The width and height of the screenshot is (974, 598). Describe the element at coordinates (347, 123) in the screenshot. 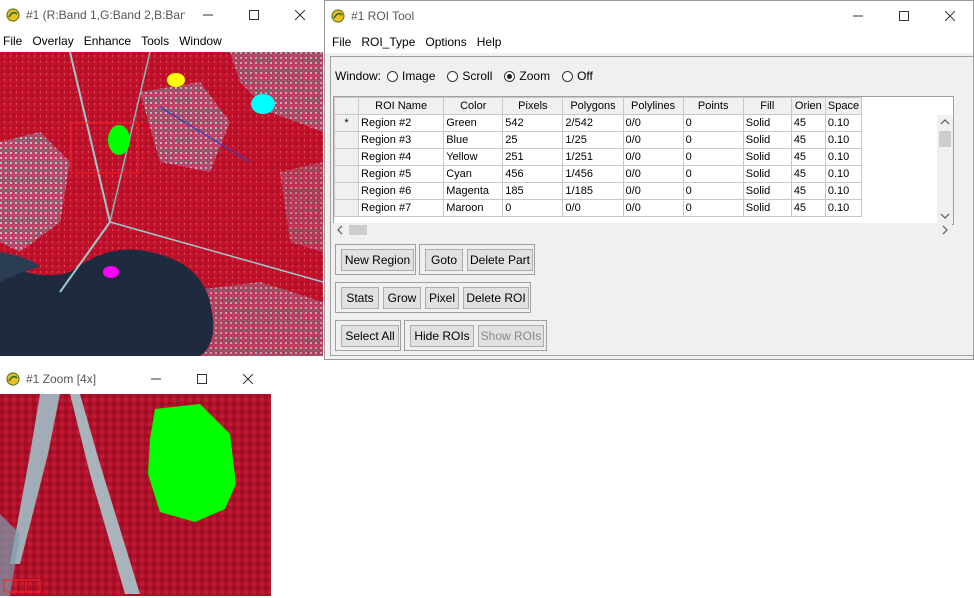

I see `row-header-current: *` at that location.